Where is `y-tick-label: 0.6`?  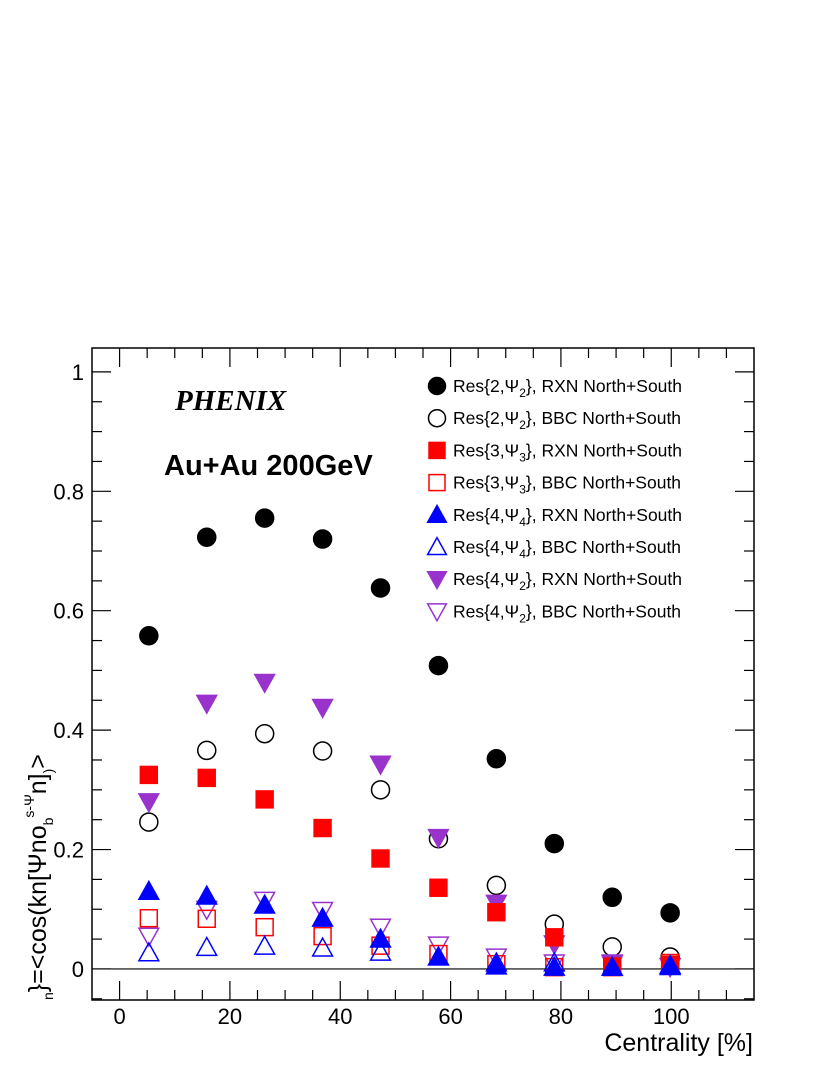
y-tick-label: 0.6 is located at coordinates (68, 611).